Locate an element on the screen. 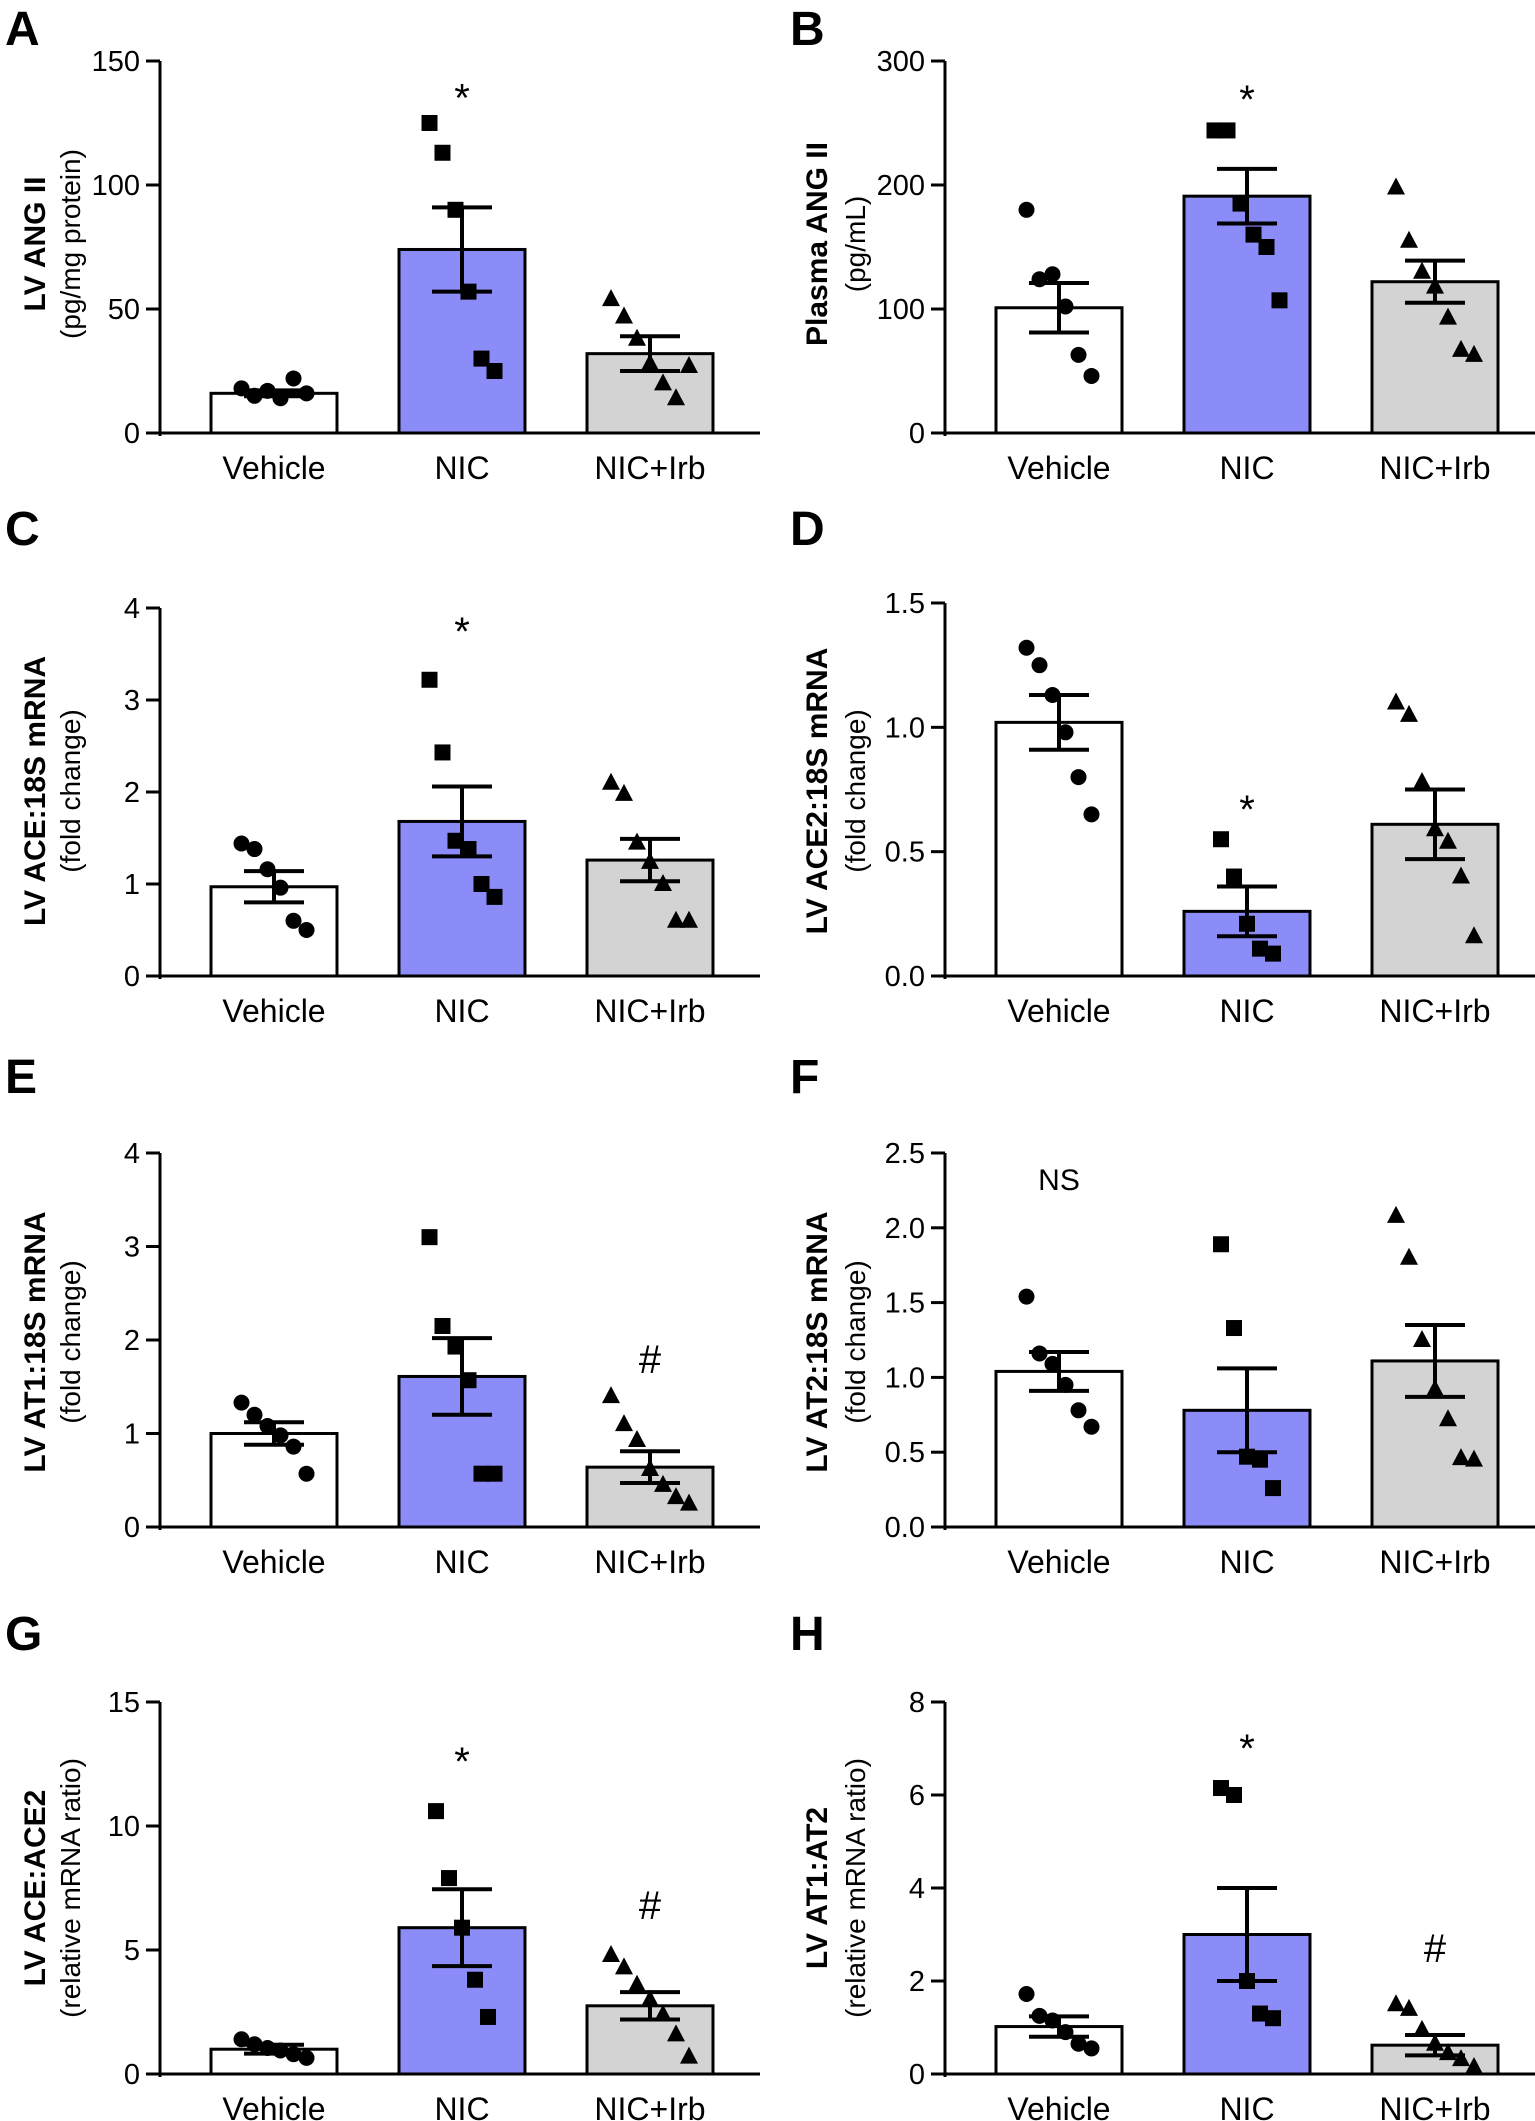  y-tick-label: 100 is located at coordinates (116, 186).